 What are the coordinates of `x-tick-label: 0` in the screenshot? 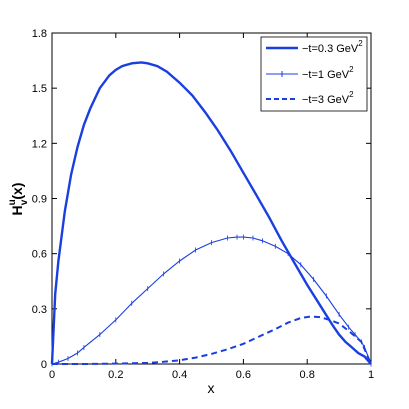 It's located at (52, 375).